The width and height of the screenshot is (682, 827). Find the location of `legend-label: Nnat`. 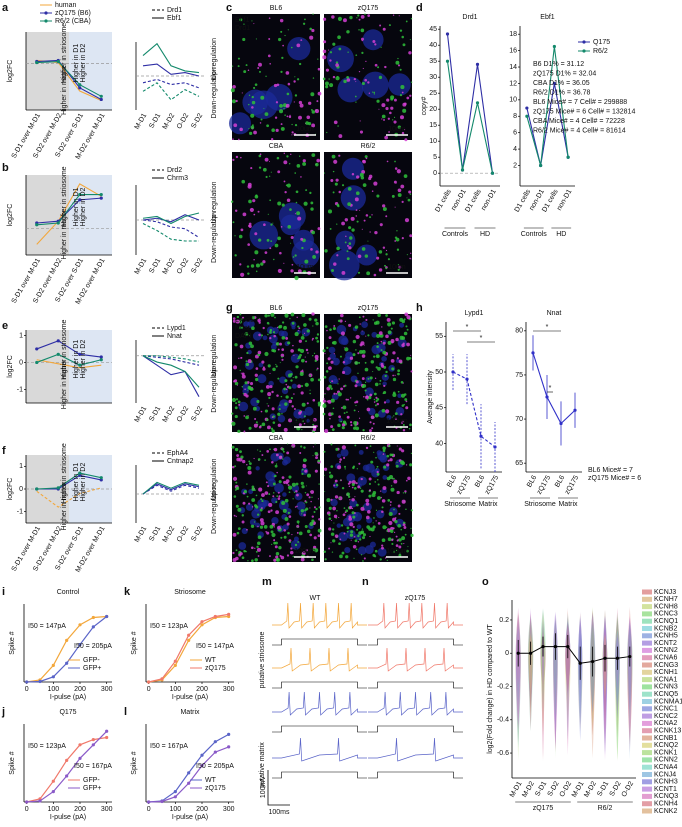

legend-label: Nnat is located at coordinates (174, 336).